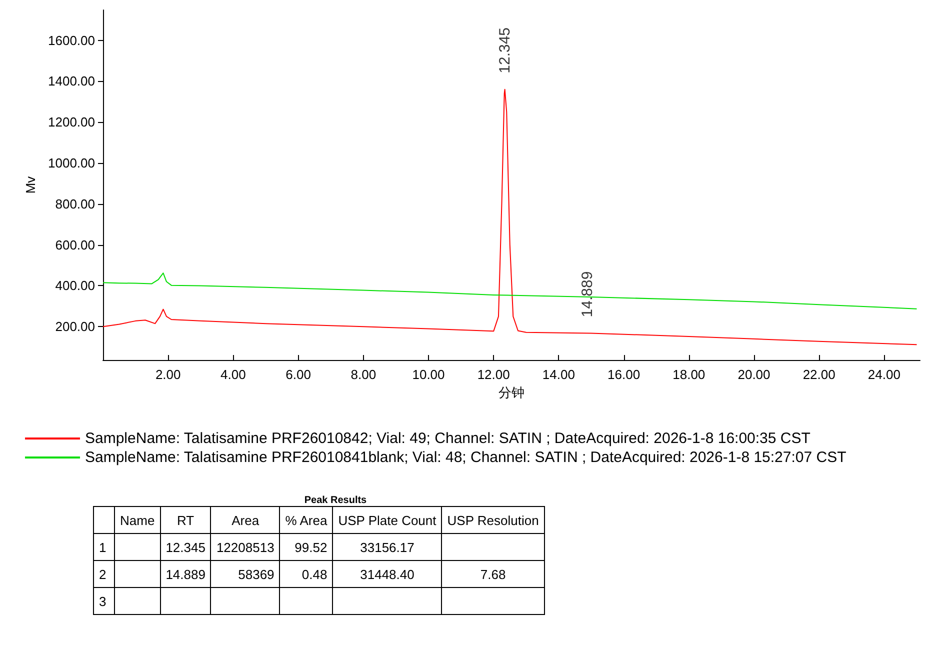 This screenshot has height=668, width=947. What do you see at coordinates (302, 574) in the screenshot?
I see `text: 2 14.889 58369 0.48 31448.40 7.68` at bounding box center [302, 574].